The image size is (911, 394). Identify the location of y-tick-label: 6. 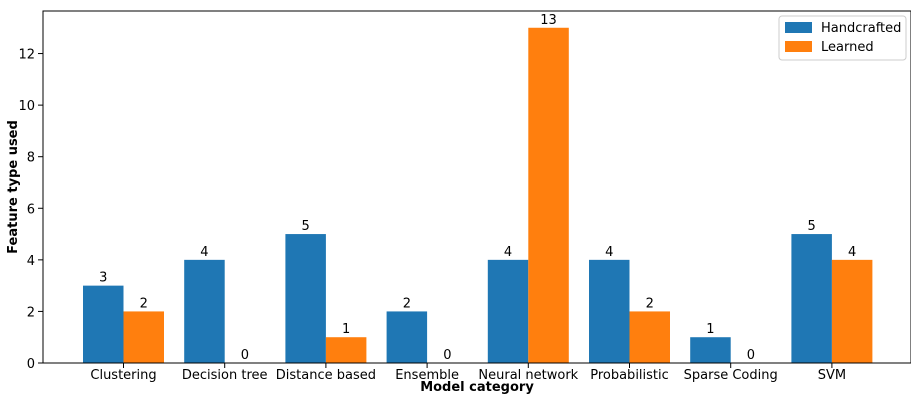
(31, 209).